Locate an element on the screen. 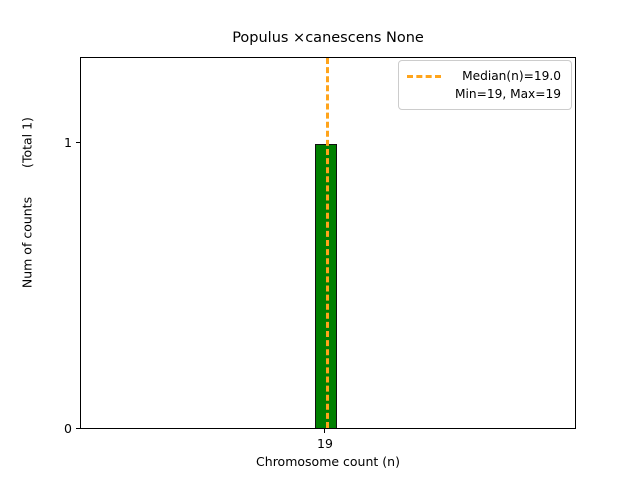 This screenshot has height=480, width=640. legend-label-minmax: Min=19, Max=19 is located at coordinates (507, 94).